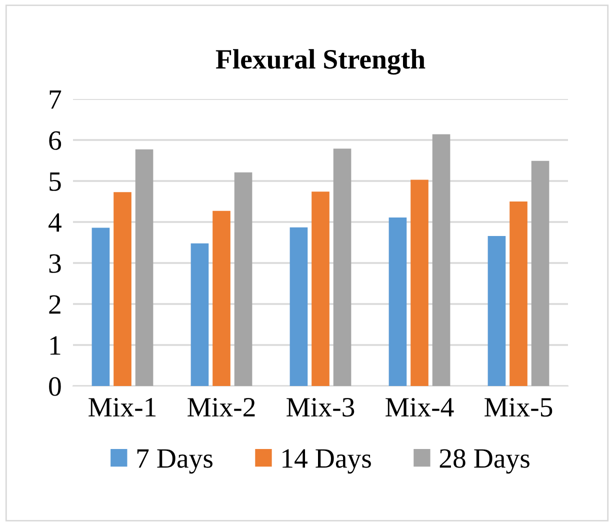  What do you see at coordinates (56, 99) in the screenshot?
I see `y-tick-label: 7` at bounding box center [56, 99].